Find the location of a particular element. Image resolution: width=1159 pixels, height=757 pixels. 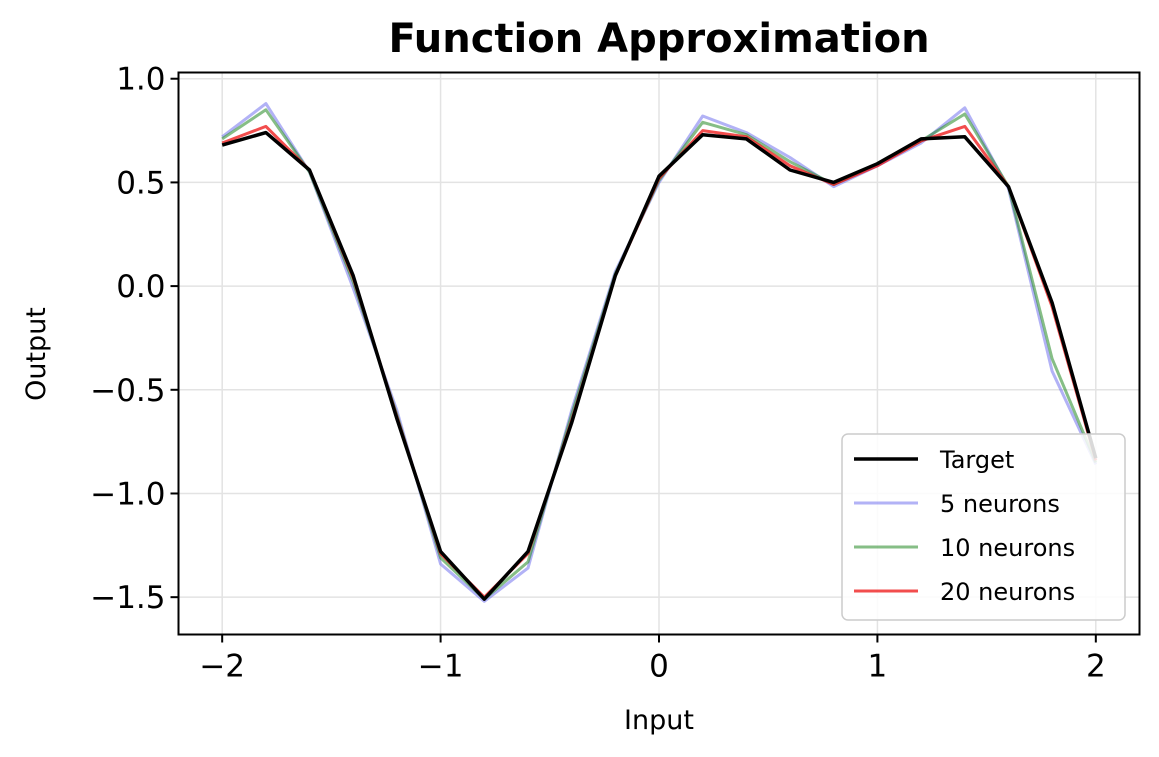

y-tick-label: 1.0 is located at coordinates (140, 80).